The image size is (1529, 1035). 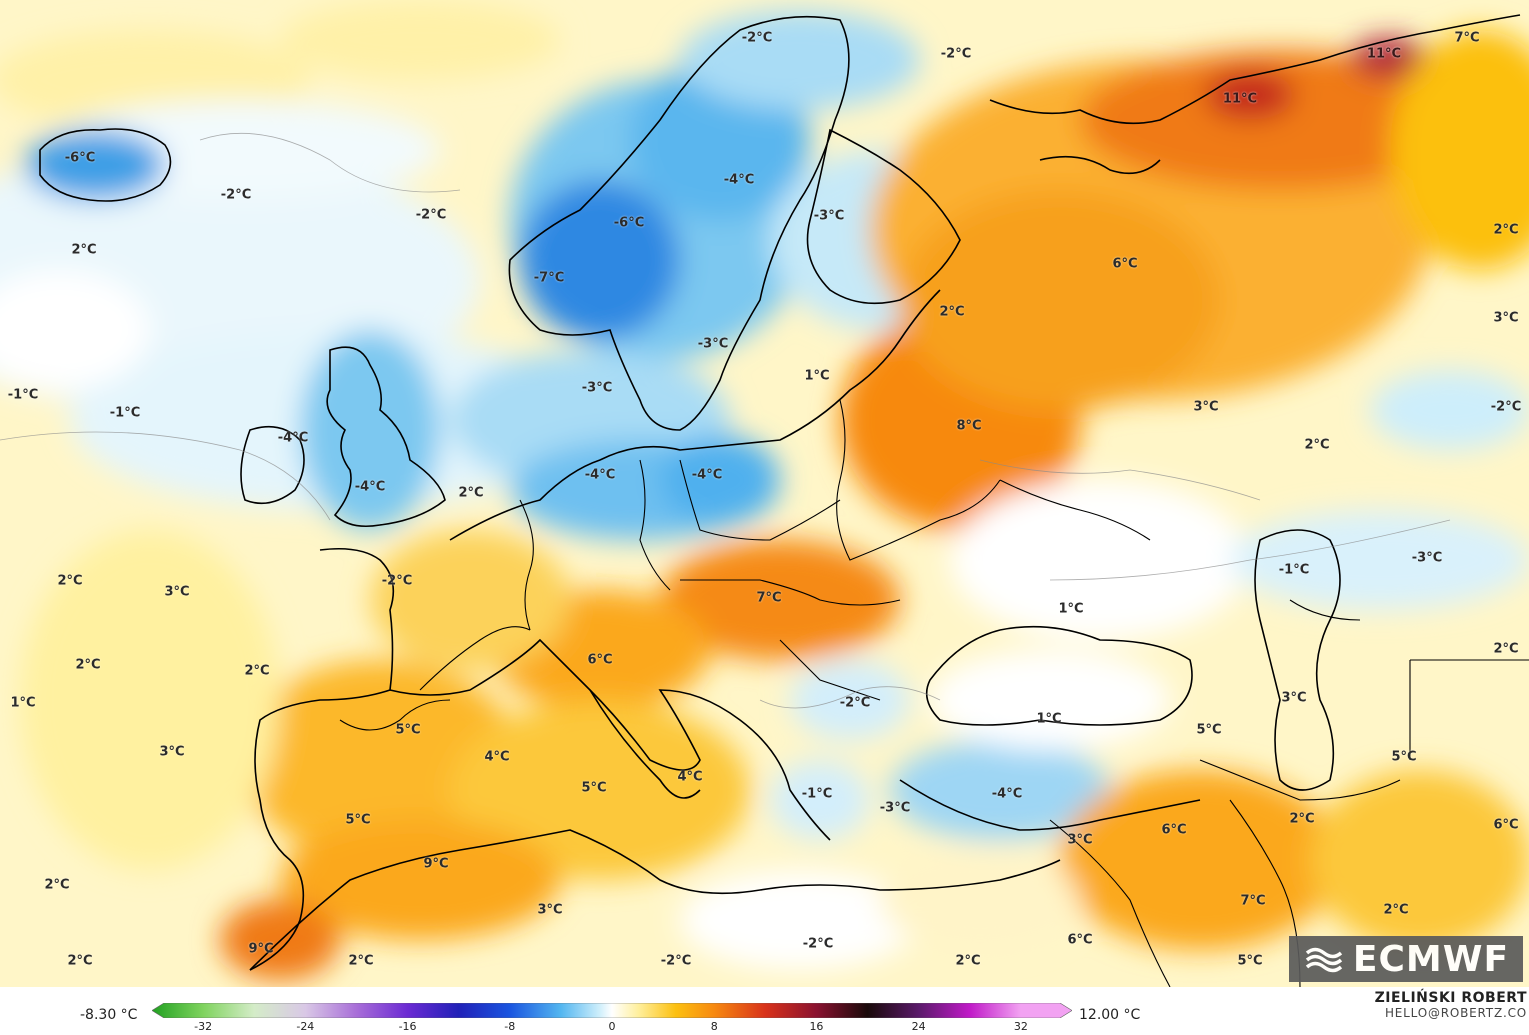 I want to click on author-credit: ZIELIŃSKI ROBERT HELLO@ROBERTZ.CO, so click(x=1451, y=1005).